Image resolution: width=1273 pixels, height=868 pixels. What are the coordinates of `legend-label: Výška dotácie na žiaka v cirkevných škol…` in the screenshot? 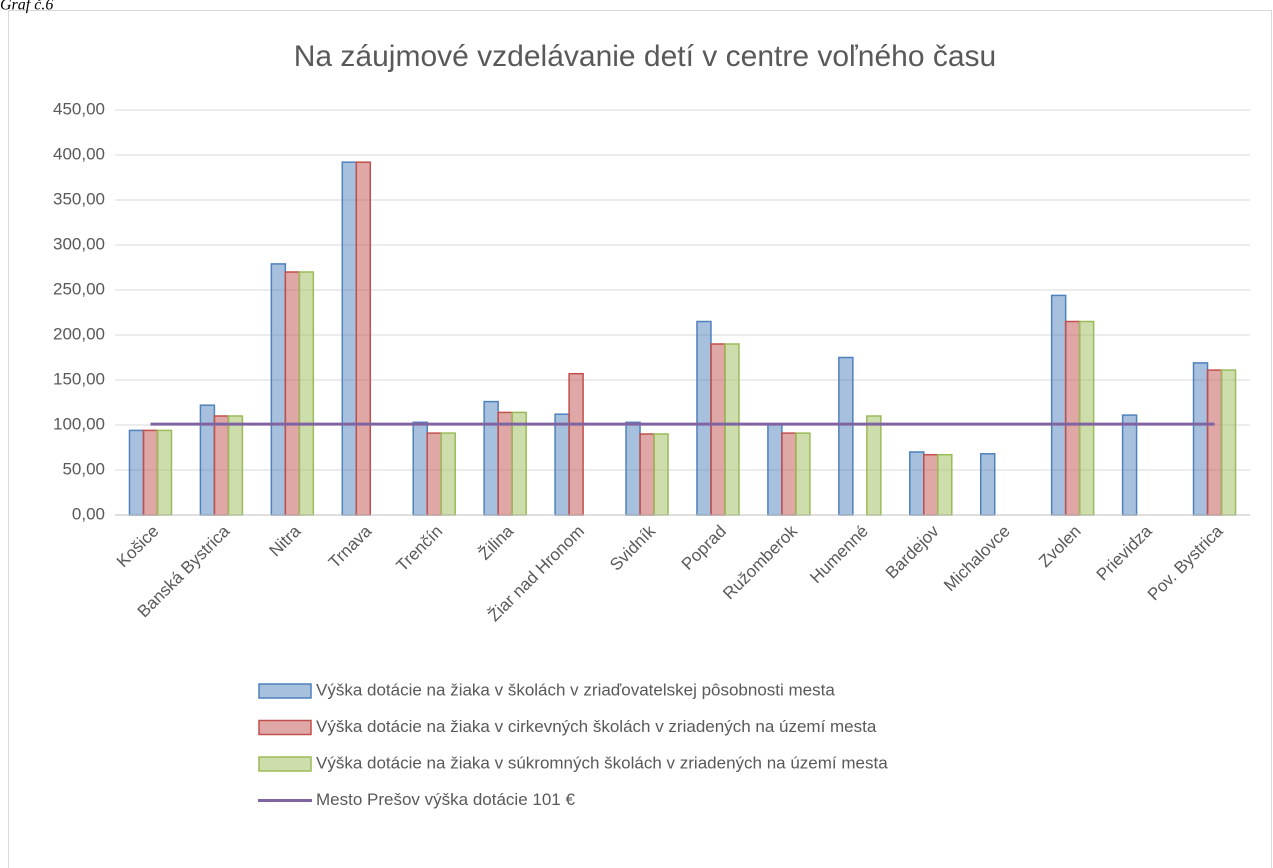 It's located at (596, 726).